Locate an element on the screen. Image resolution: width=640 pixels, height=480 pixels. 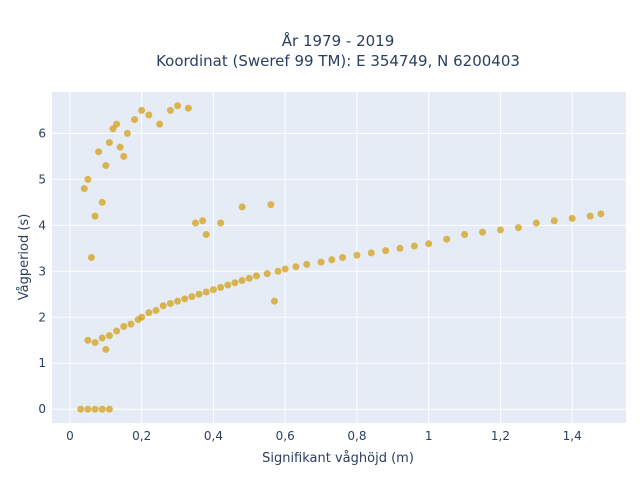
y-tick-label: 0 is located at coordinates (42, 409).